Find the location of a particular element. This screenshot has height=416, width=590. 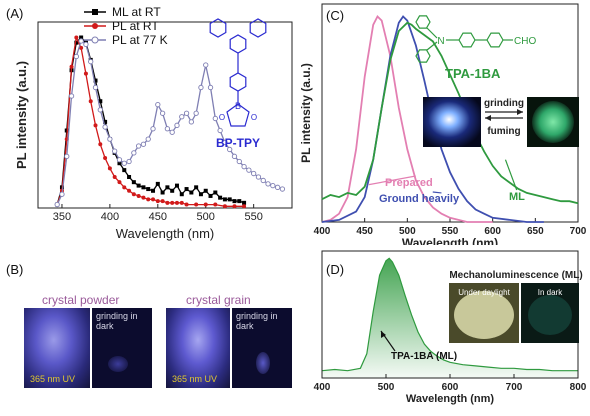

x-tick-label: 550 is located at coordinates (253, 217).